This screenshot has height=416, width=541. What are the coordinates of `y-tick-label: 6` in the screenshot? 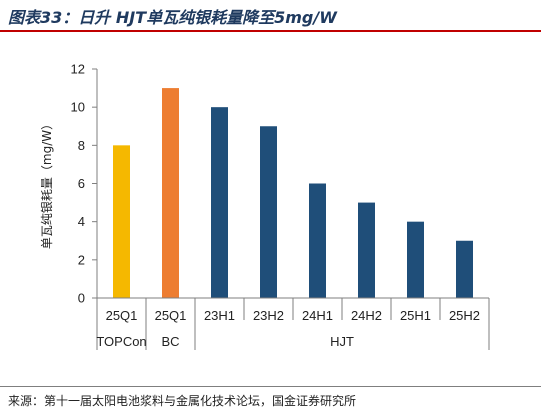 It's located at (81, 183).